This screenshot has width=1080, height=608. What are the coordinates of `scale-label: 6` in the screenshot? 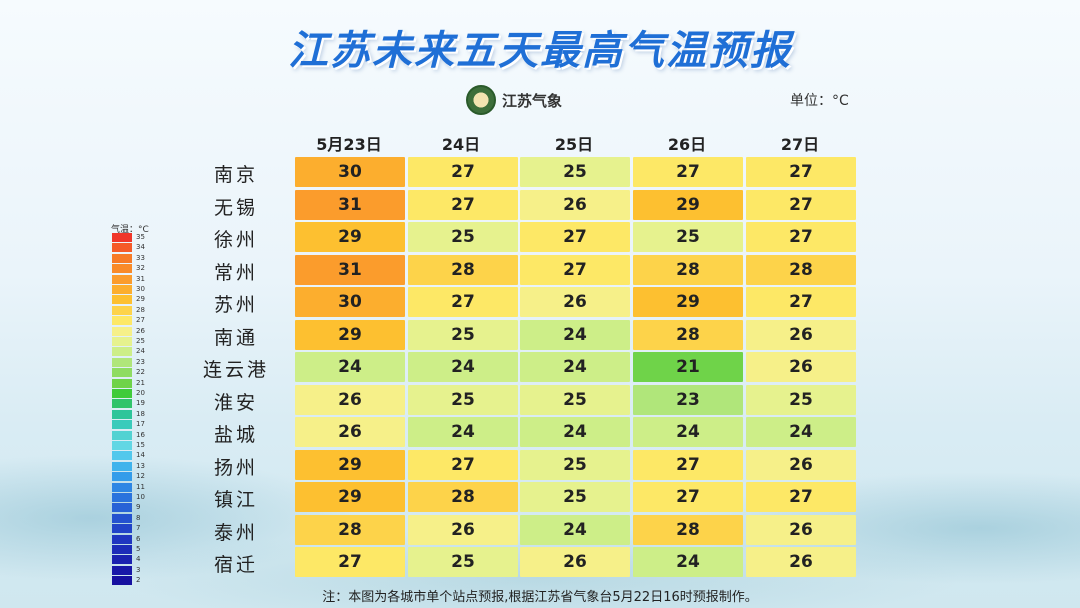 It's located at (138, 538).